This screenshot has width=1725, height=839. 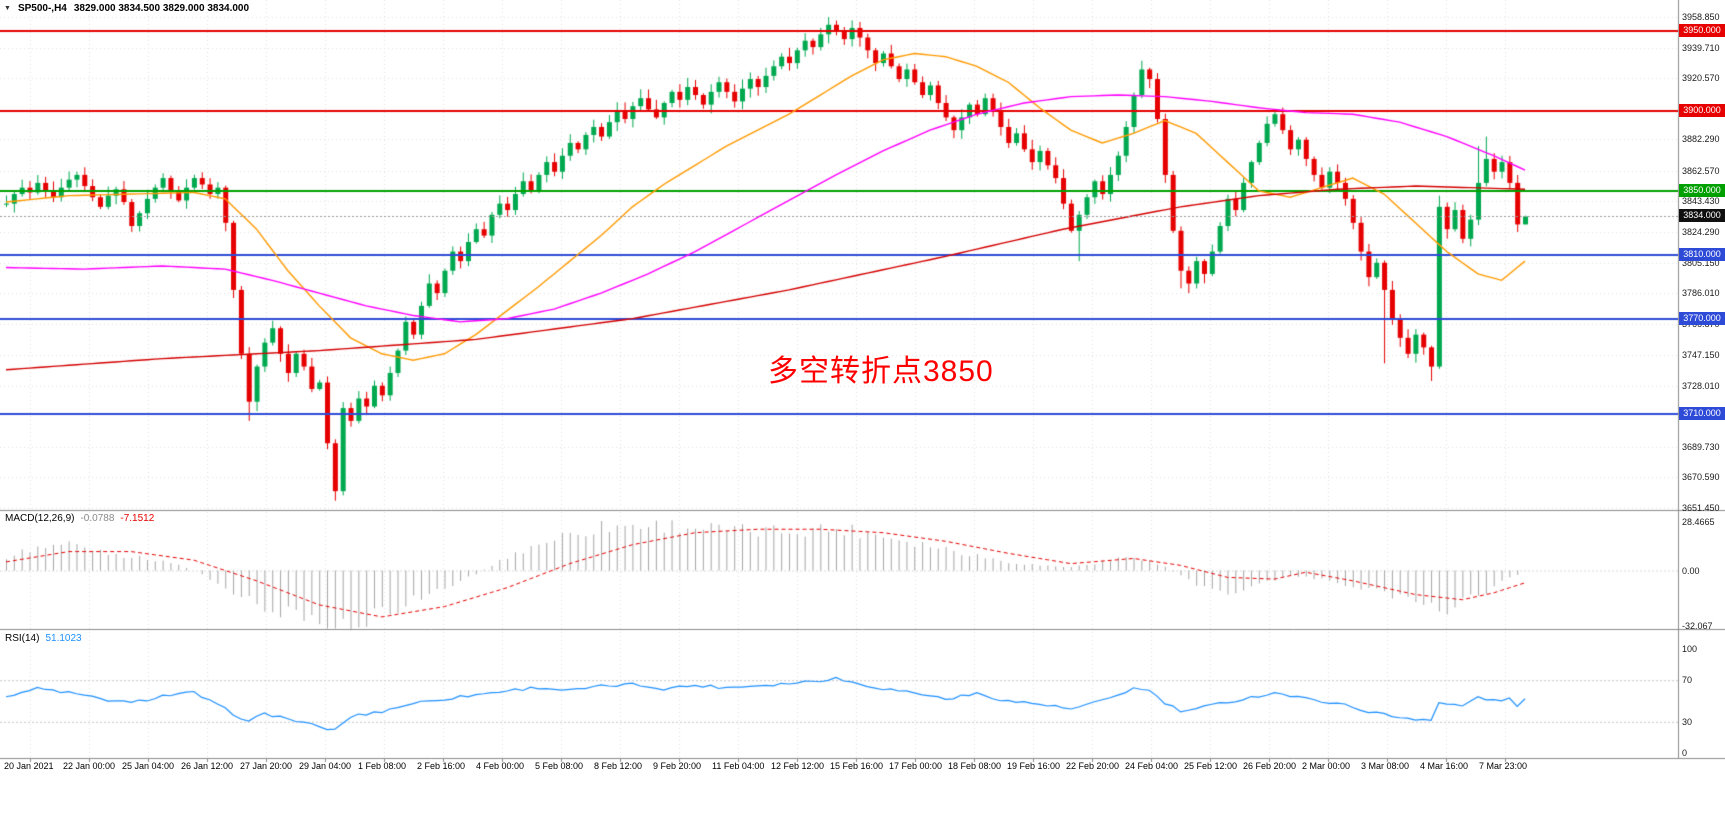 What do you see at coordinates (89, 766) in the screenshot?
I see `time-axis-label: 22 Jan 00:00` at bounding box center [89, 766].